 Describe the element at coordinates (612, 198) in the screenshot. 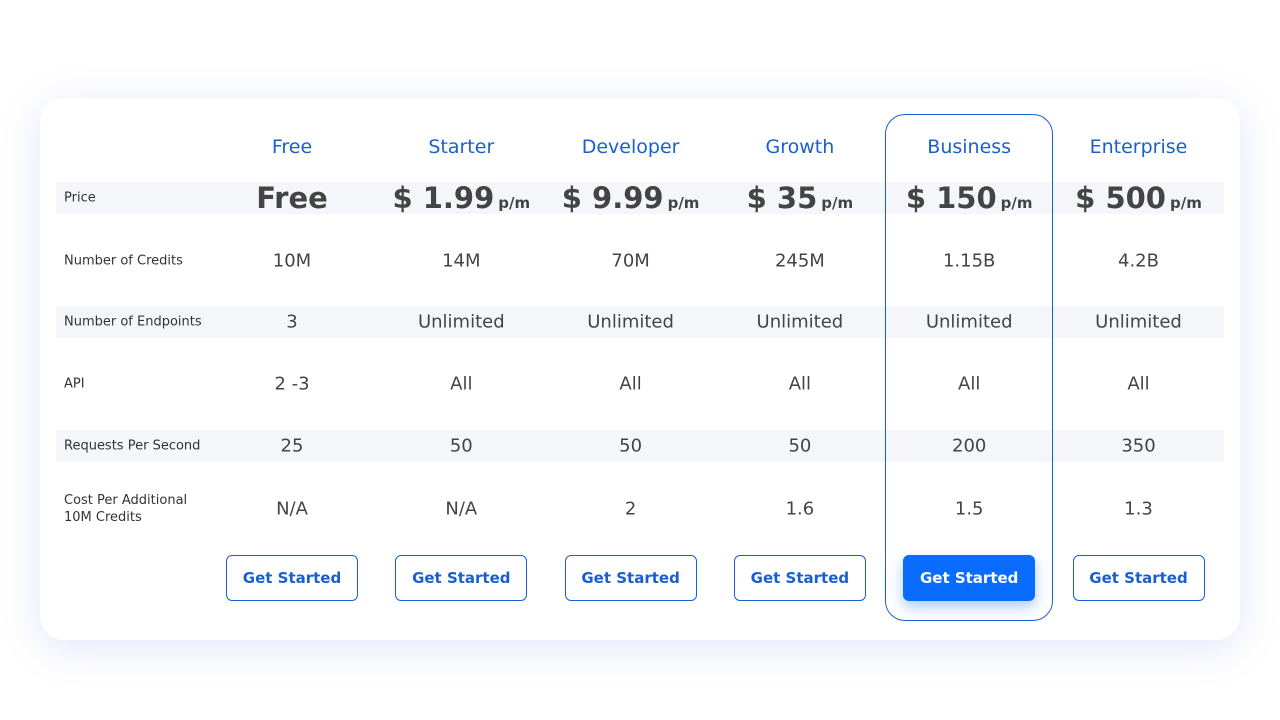

I see `price-amount: $ 9.99` at that location.